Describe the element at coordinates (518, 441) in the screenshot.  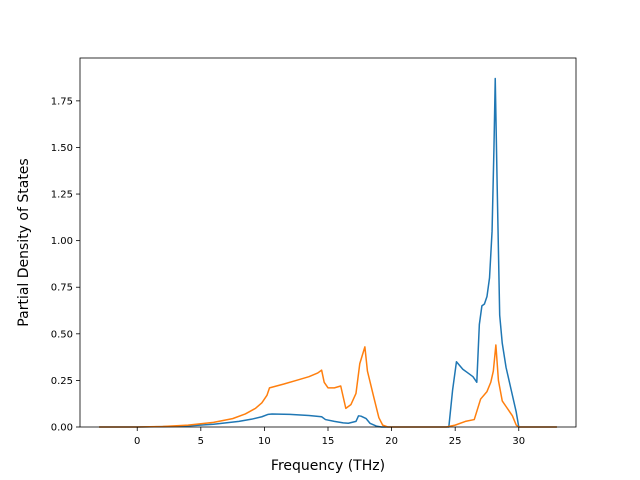
I see `x-tick-label: 30` at that location.